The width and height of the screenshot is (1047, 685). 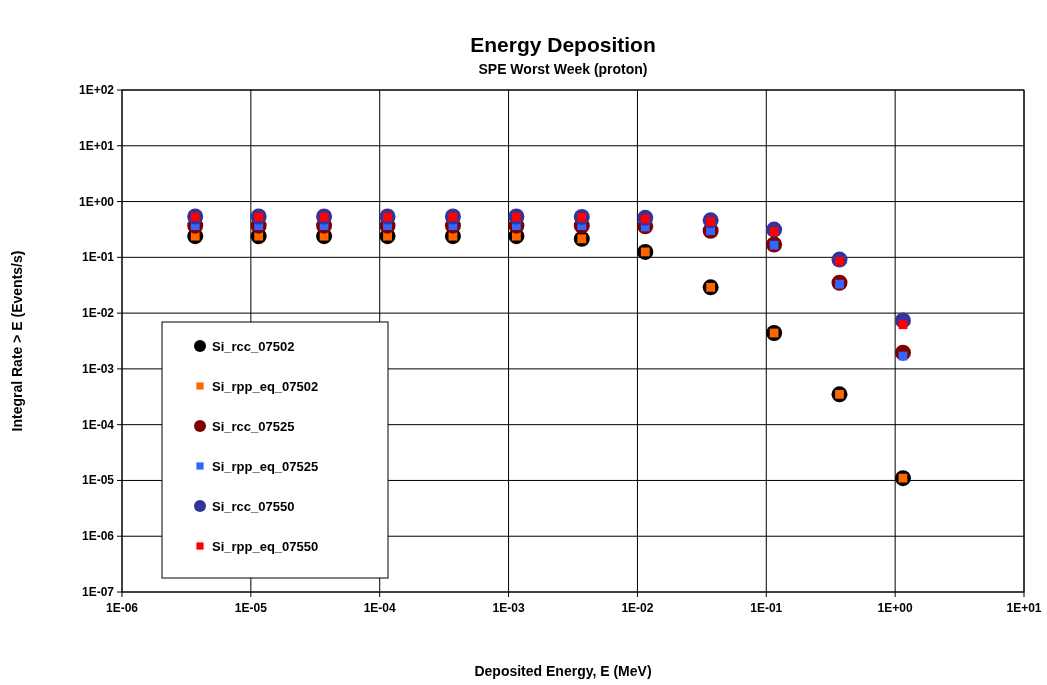 I want to click on y-tick-label: 1E-07, so click(x=98, y=592).